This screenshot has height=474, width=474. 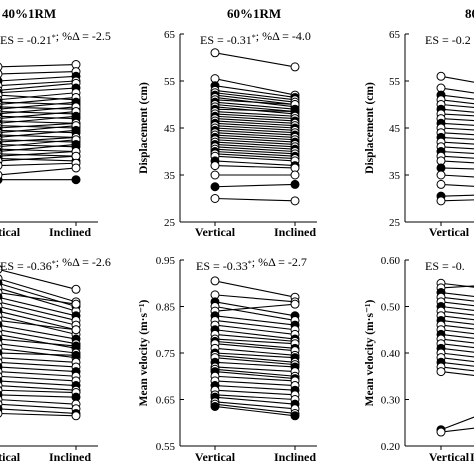 I want to click on y-tick-label: 0.40, so click(x=391, y=354).